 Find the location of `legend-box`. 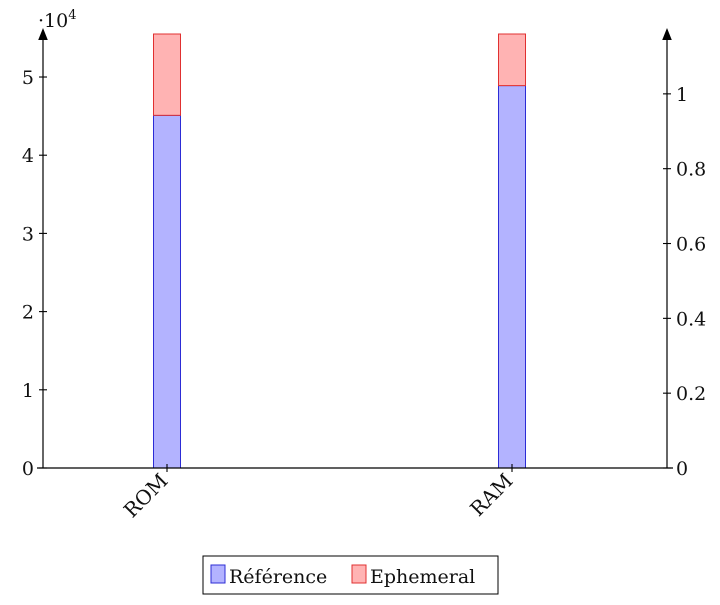

legend-box is located at coordinates (350, 575).